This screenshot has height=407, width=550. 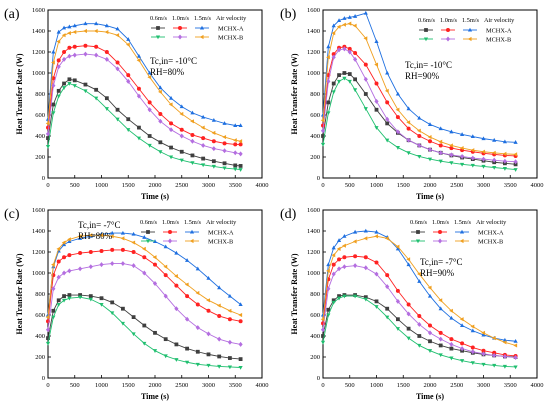 What do you see at coordinates (40, 294) in the screenshot?
I see `y-tick-label: 800` at bounding box center [40, 294].